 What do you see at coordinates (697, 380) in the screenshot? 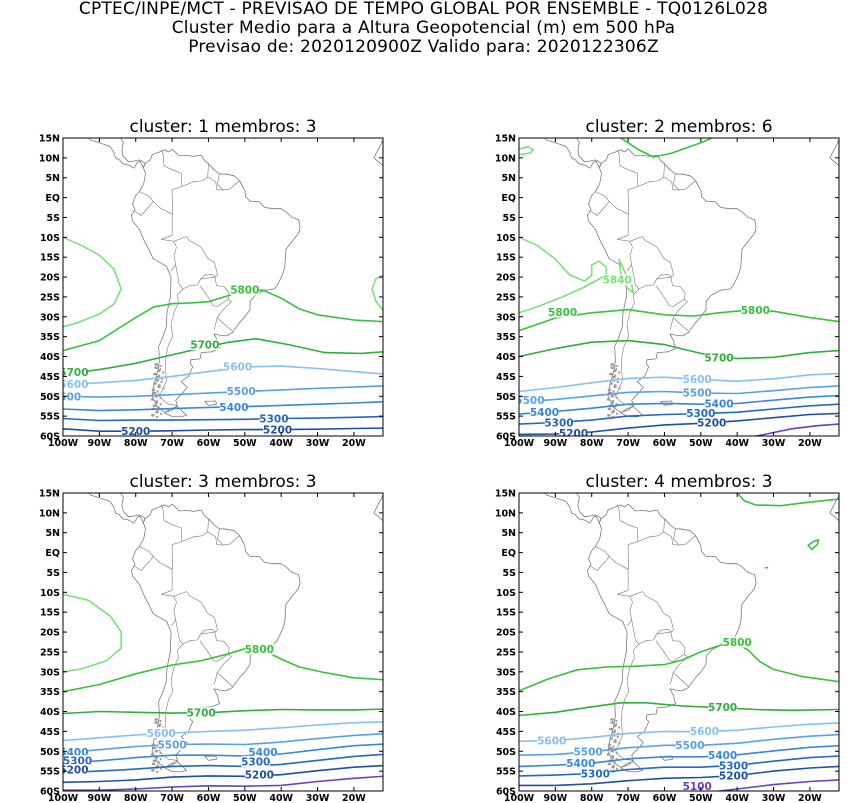
I see `contour-label: 5600` at bounding box center [697, 380].